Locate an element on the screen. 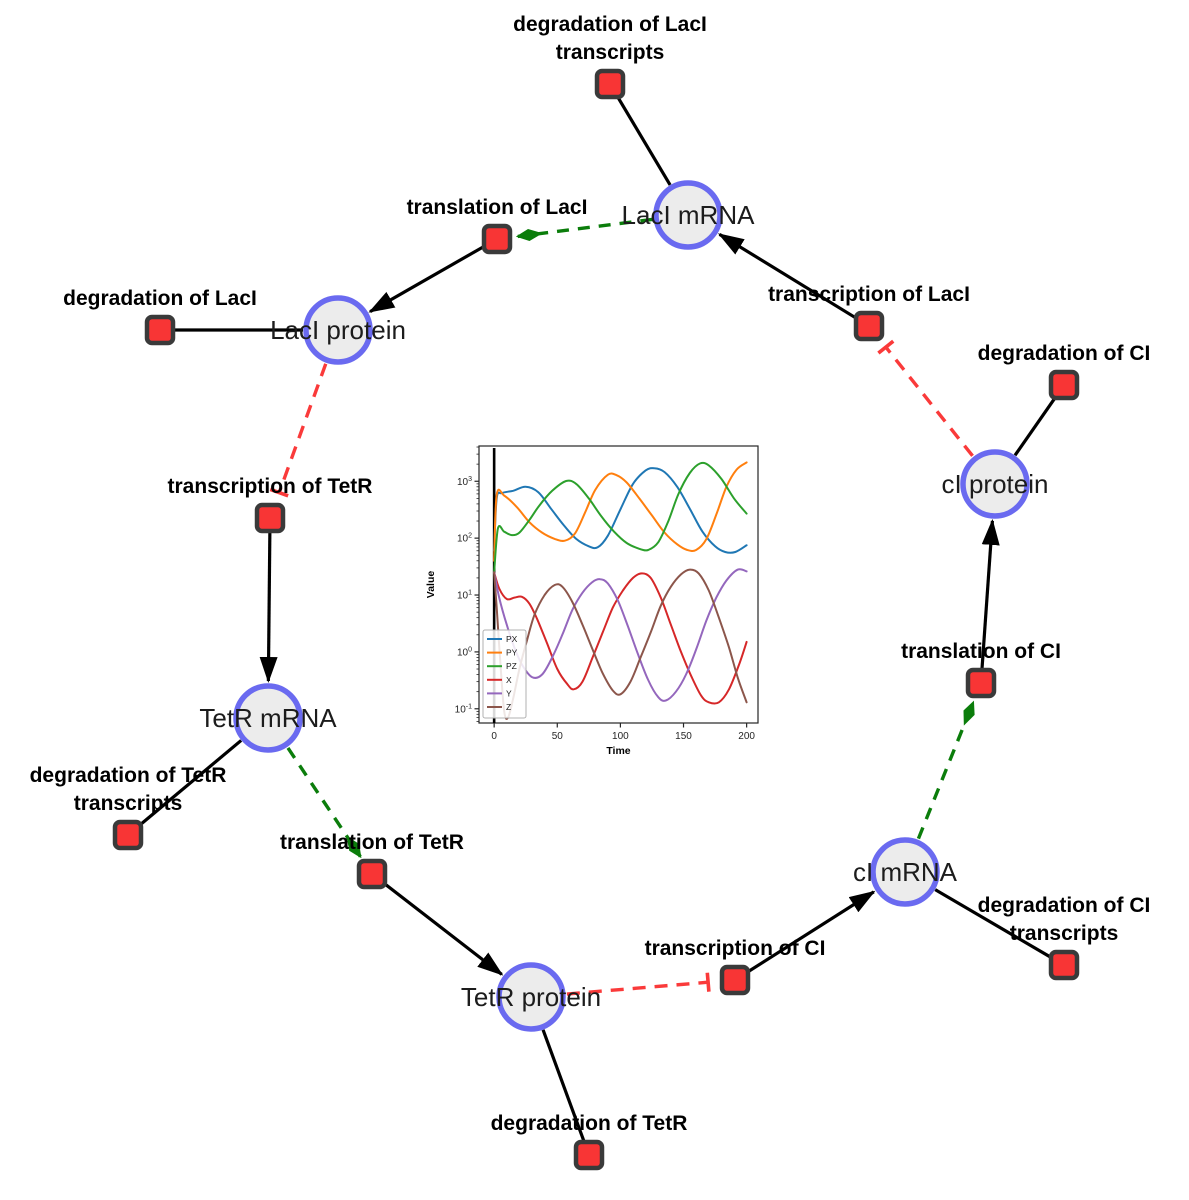  series-PX is located at coordinates (620, 510).